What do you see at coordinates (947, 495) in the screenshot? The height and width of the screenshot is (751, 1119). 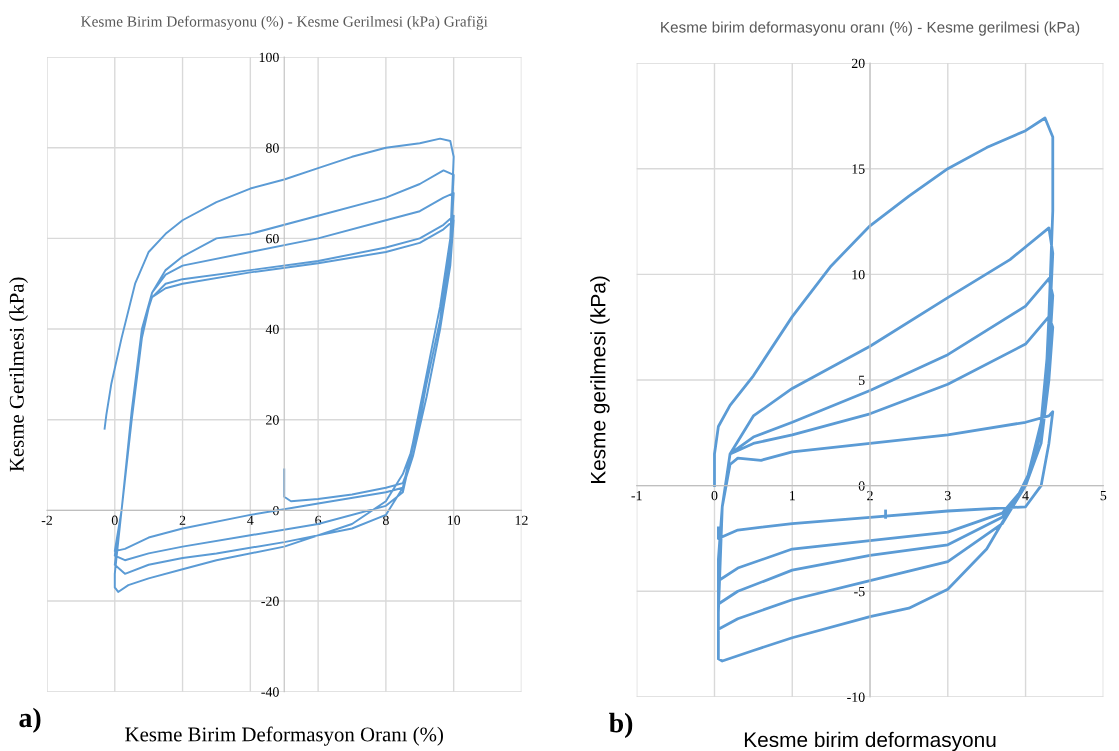 I see `x-tick-label: 3` at bounding box center [947, 495].